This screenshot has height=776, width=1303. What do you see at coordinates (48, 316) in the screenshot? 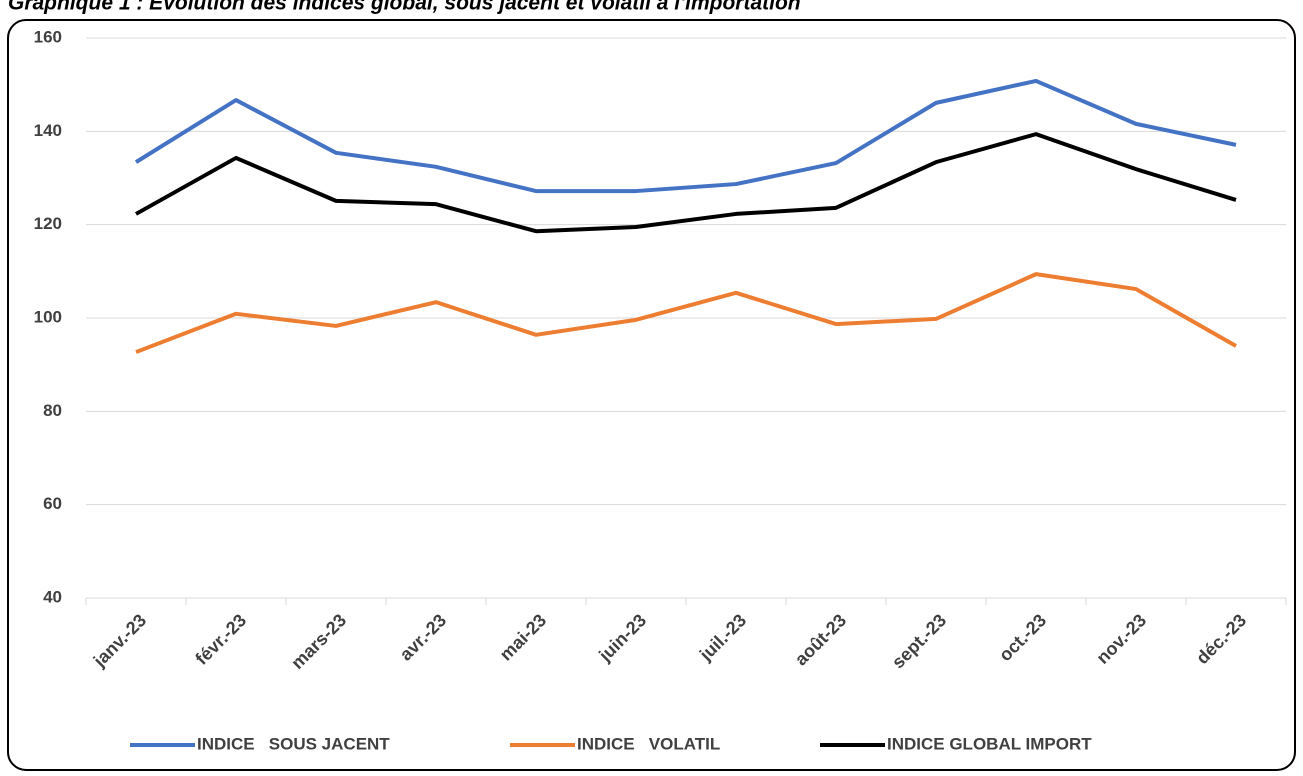
I see `y-tick-label: 100` at bounding box center [48, 316].